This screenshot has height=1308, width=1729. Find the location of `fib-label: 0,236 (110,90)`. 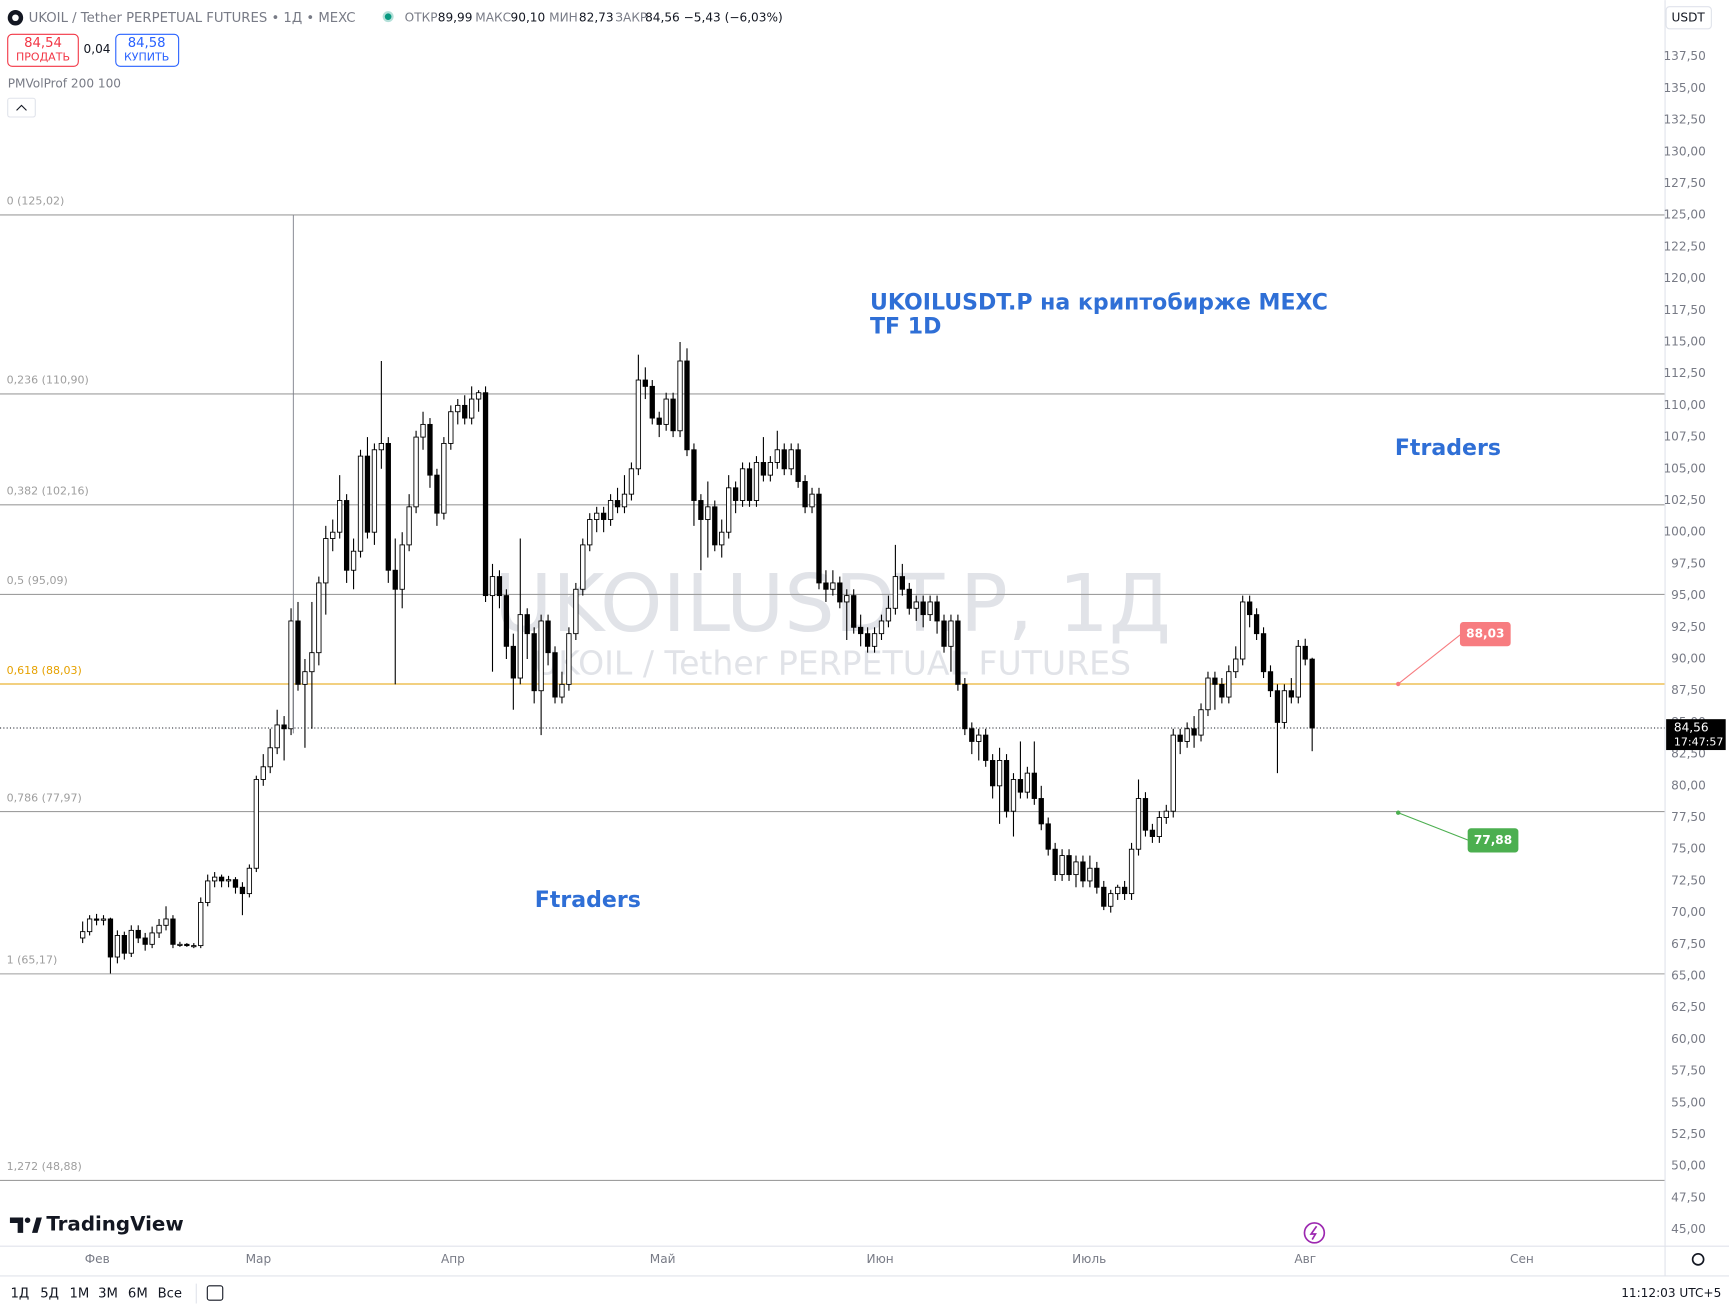

fib-label: 0,236 (110,90) is located at coordinates (48, 380).